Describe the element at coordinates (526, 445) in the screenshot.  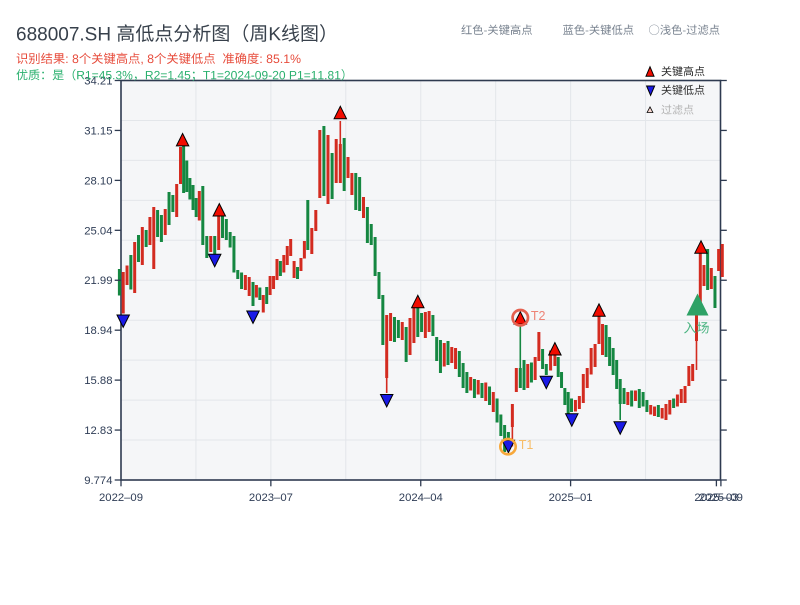
I see `svg-text: T1` at that location.